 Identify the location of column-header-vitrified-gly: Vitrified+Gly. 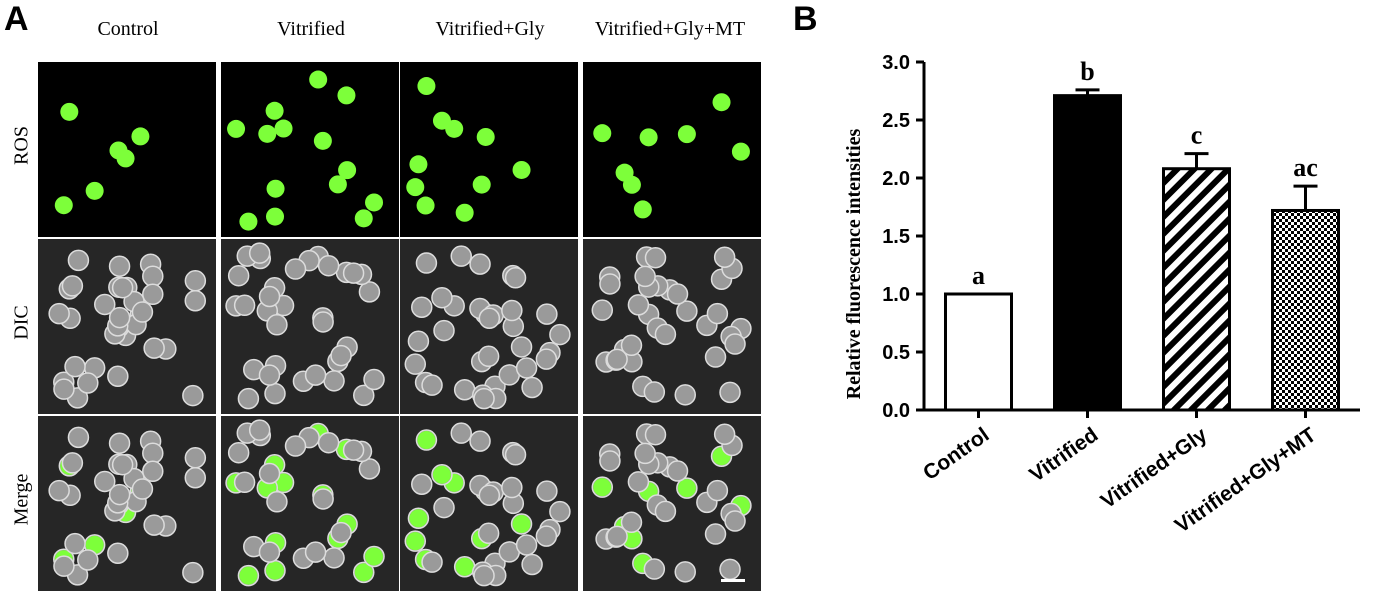
(490, 29).